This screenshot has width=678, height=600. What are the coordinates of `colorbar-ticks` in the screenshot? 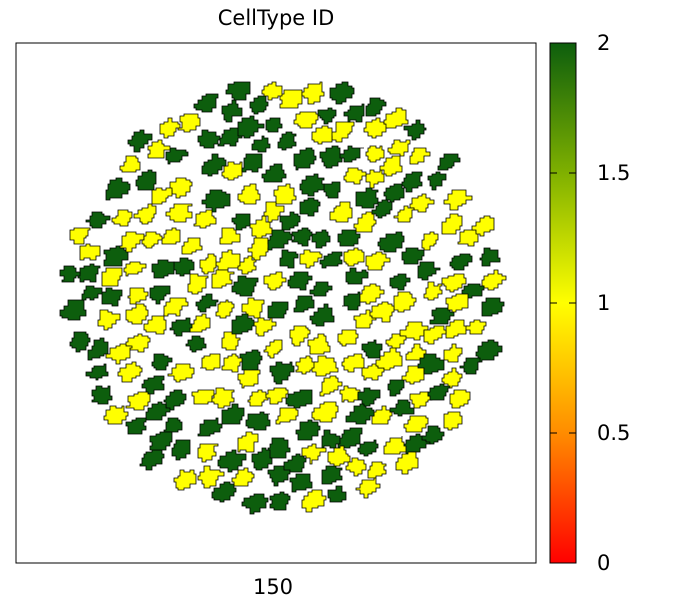 It's located at (563, 303).